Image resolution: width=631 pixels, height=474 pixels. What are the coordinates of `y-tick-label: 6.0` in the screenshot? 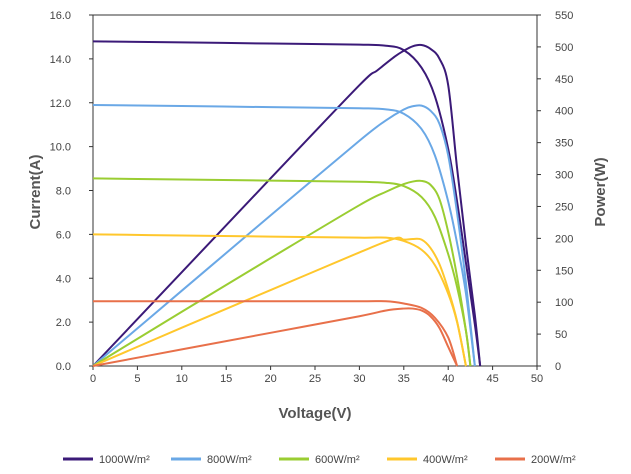 It's located at (63, 235).